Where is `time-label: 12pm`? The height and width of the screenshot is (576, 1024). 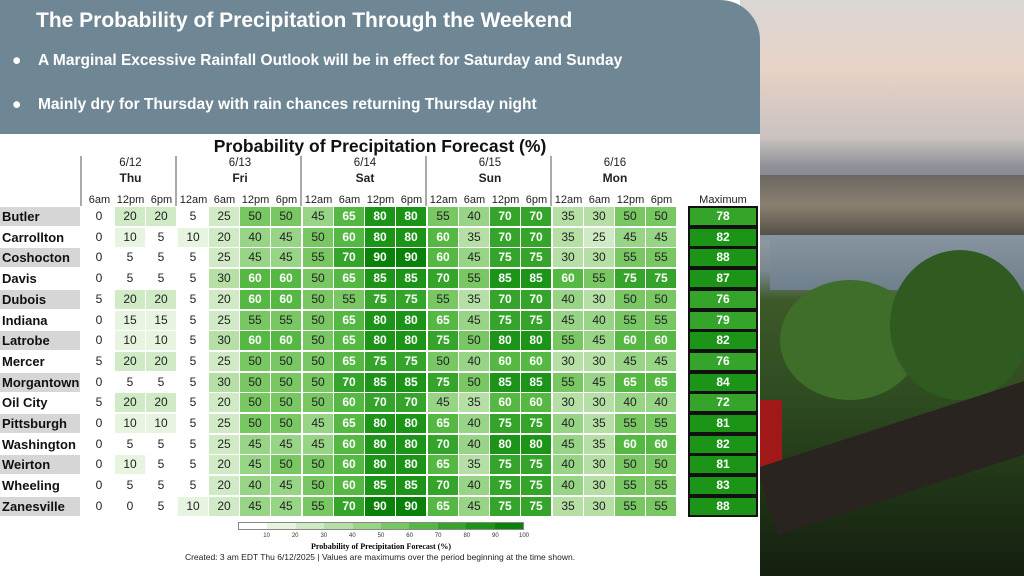
time-label: 12pm is located at coordinates (255, 200).